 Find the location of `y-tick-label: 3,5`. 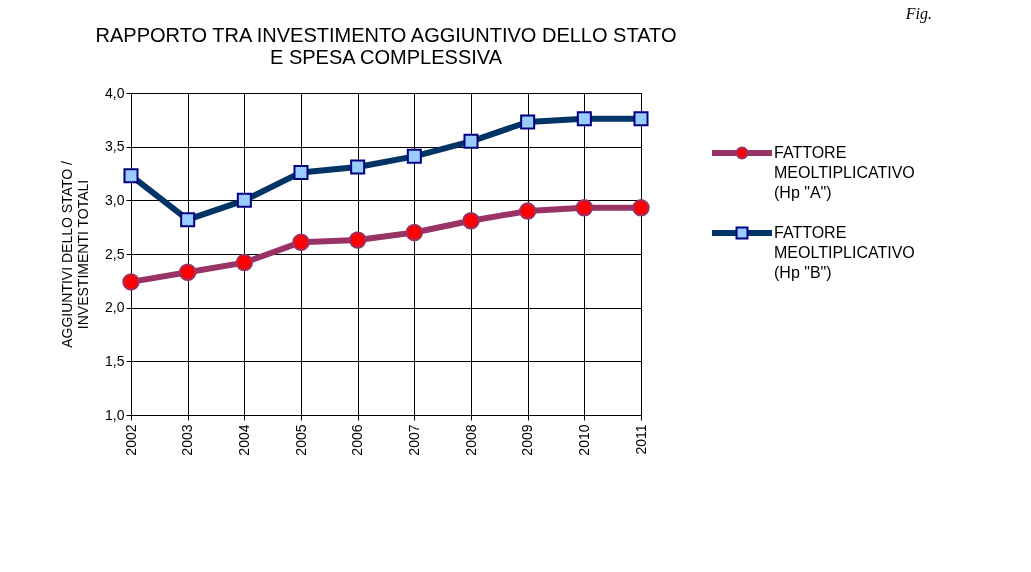

y-tick-label: 3,5 is located at coordinates (115, 146).